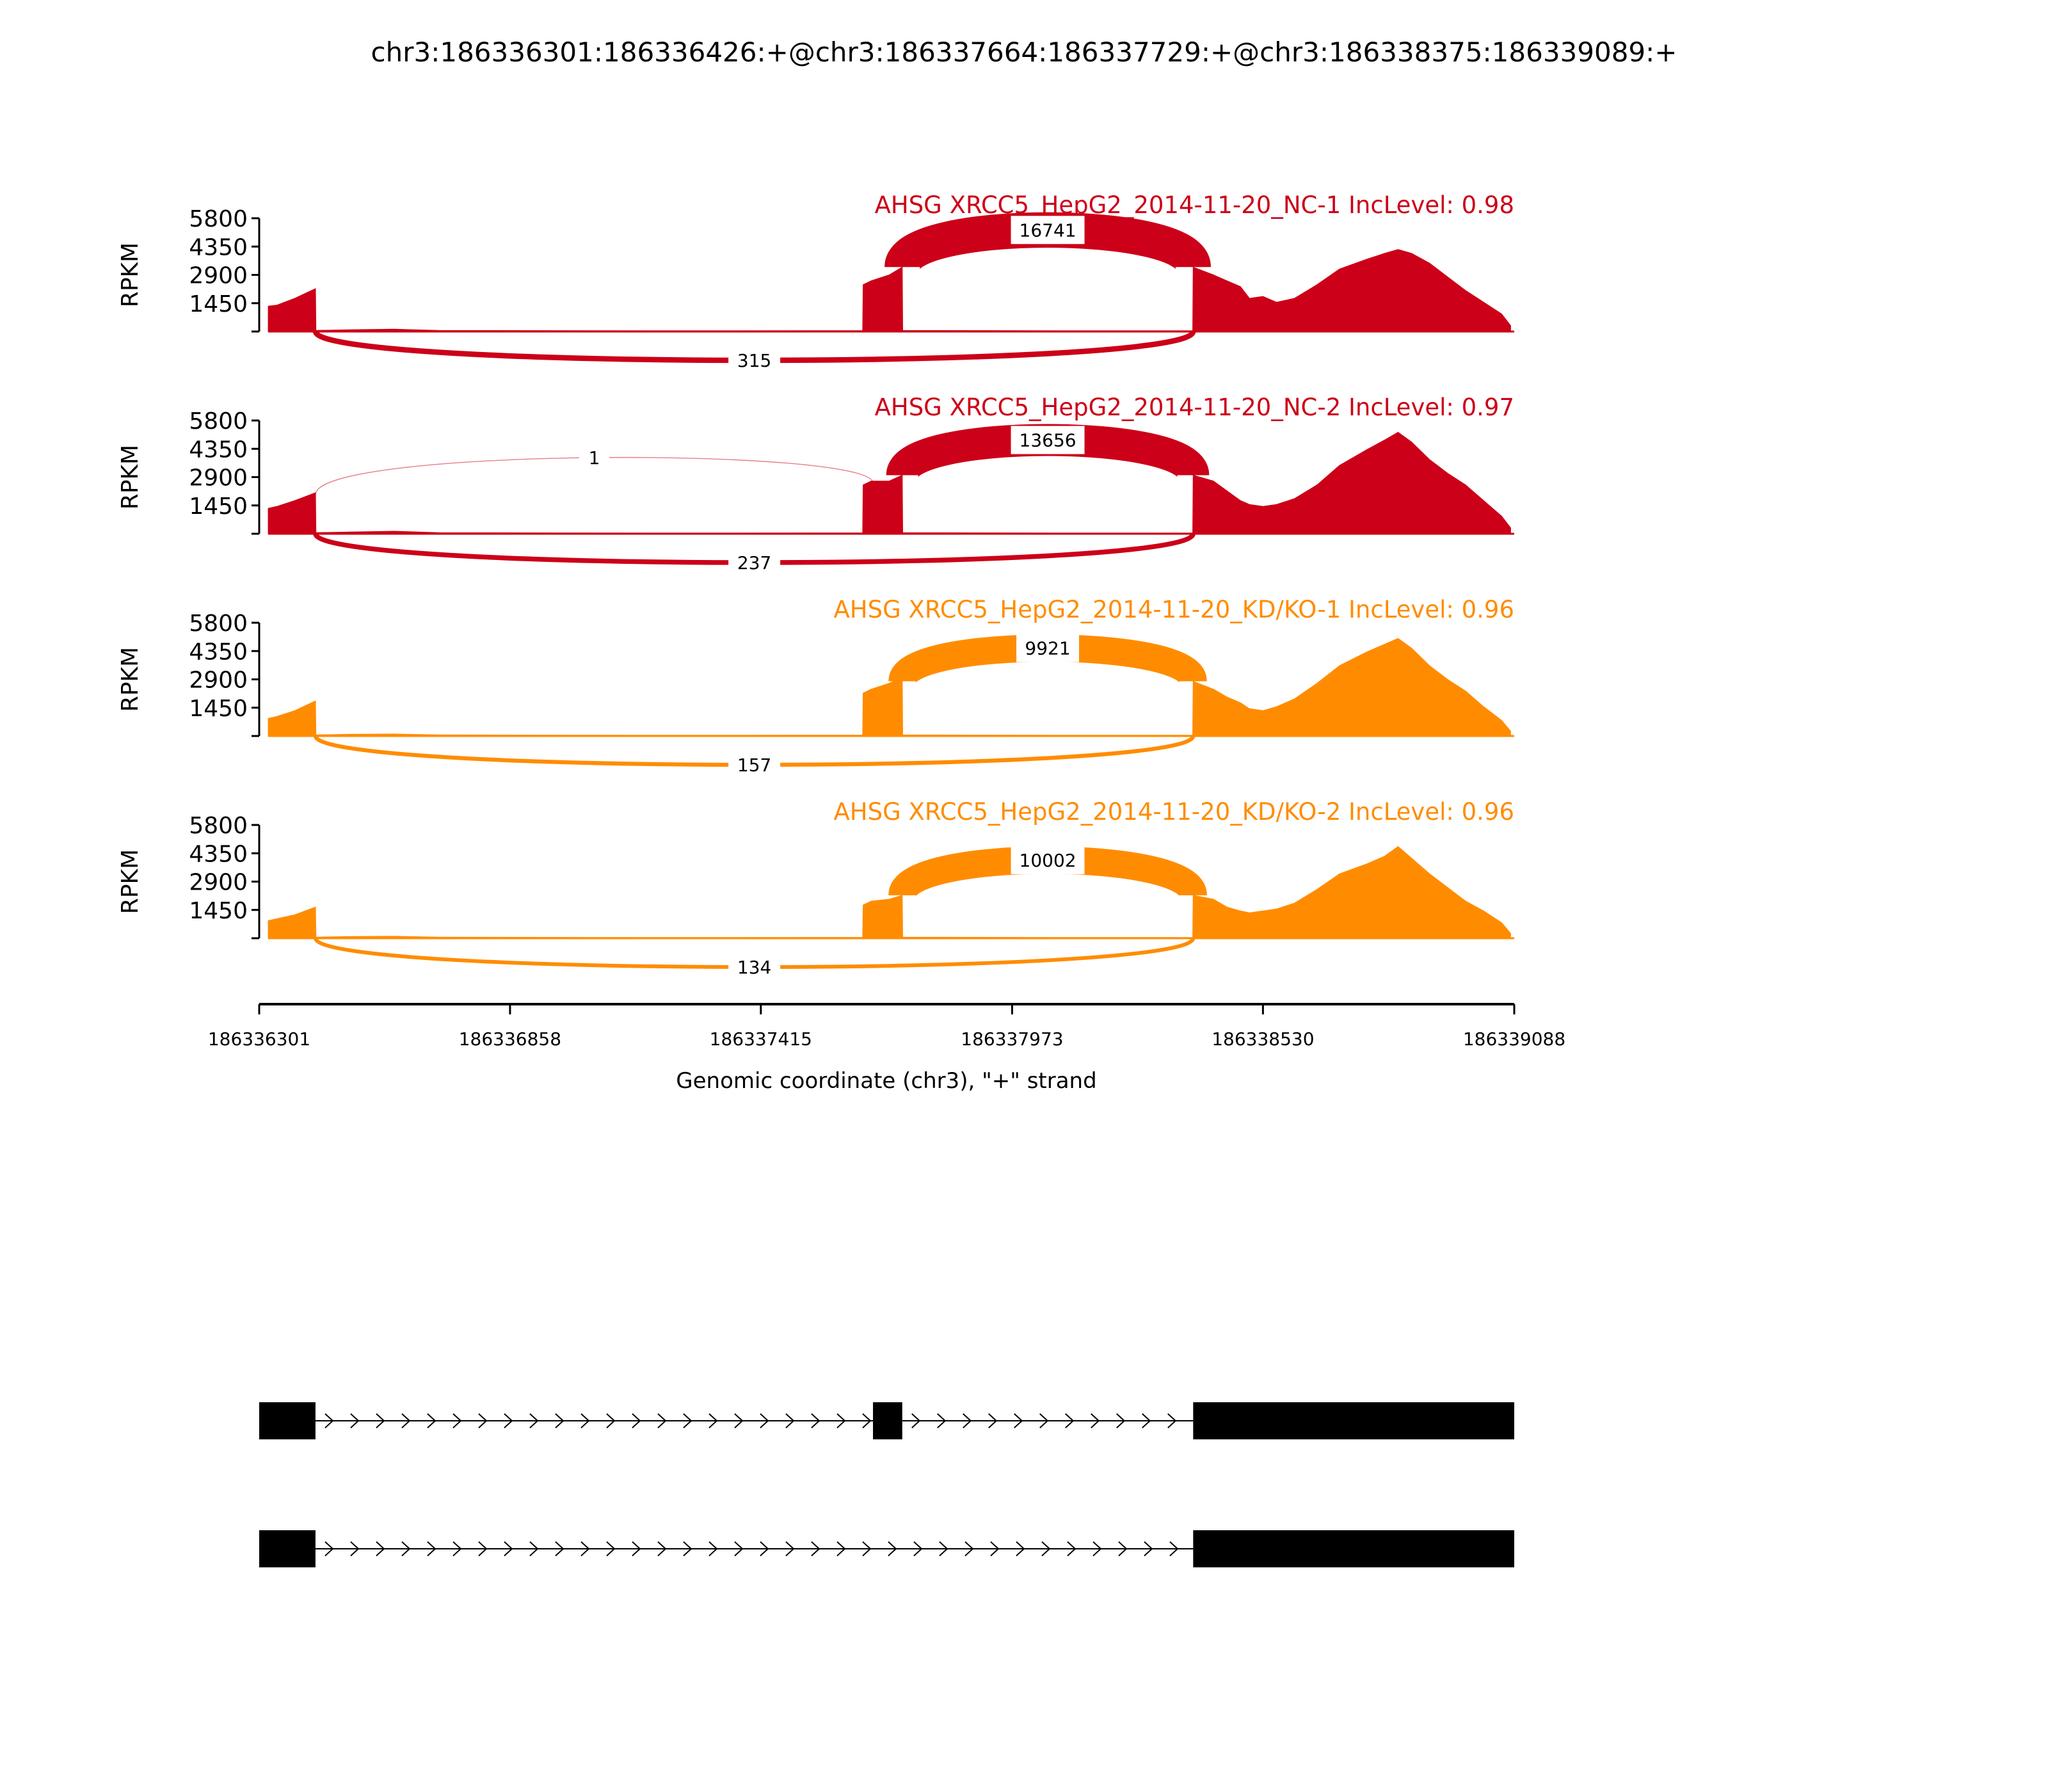 Image resolution: width=2048 pixels, height=1792 pixels. I want to click on x-tick-label: 186338530, so click(1263, 1039).